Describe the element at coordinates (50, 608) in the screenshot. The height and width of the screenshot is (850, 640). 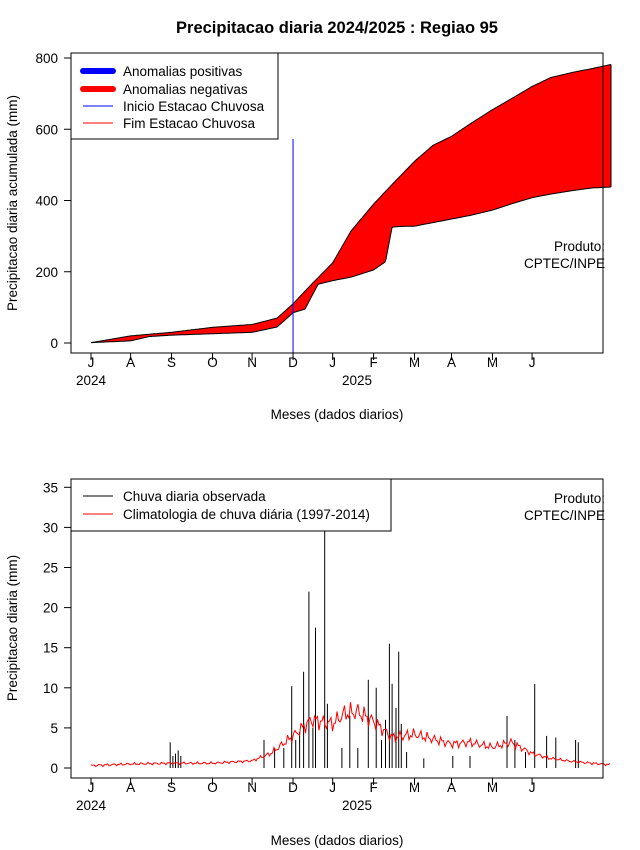
I see `y-tick-label: 20` at that location.